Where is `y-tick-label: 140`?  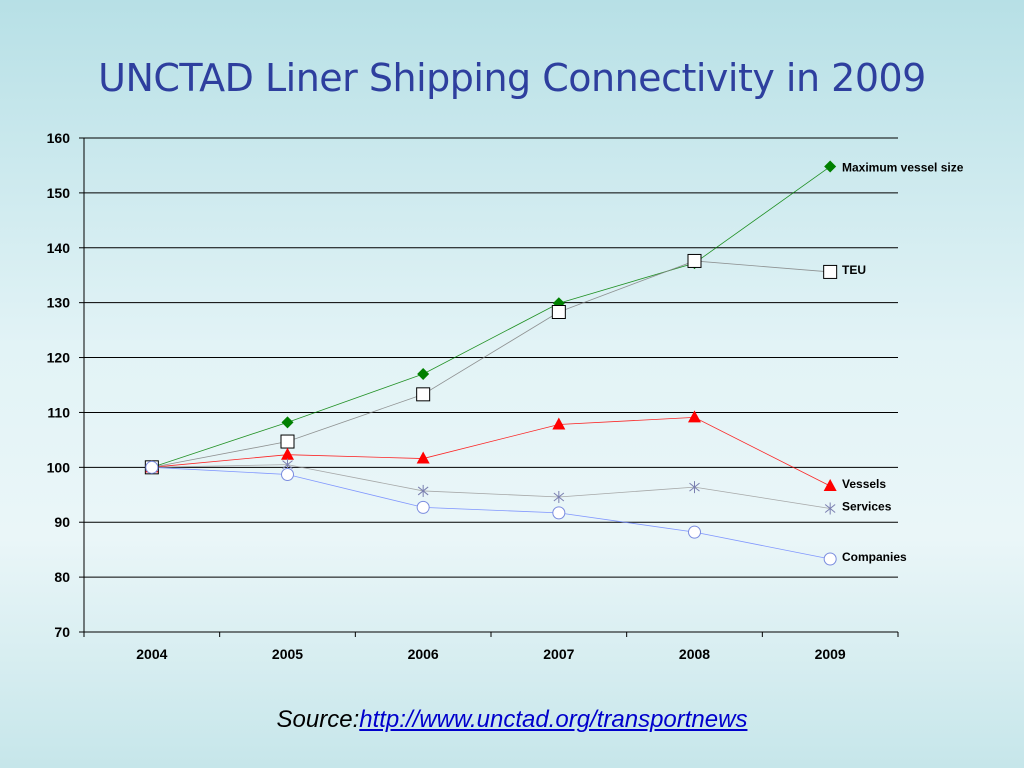
y-tick-label: 140 is located at coordinates (59, 248).